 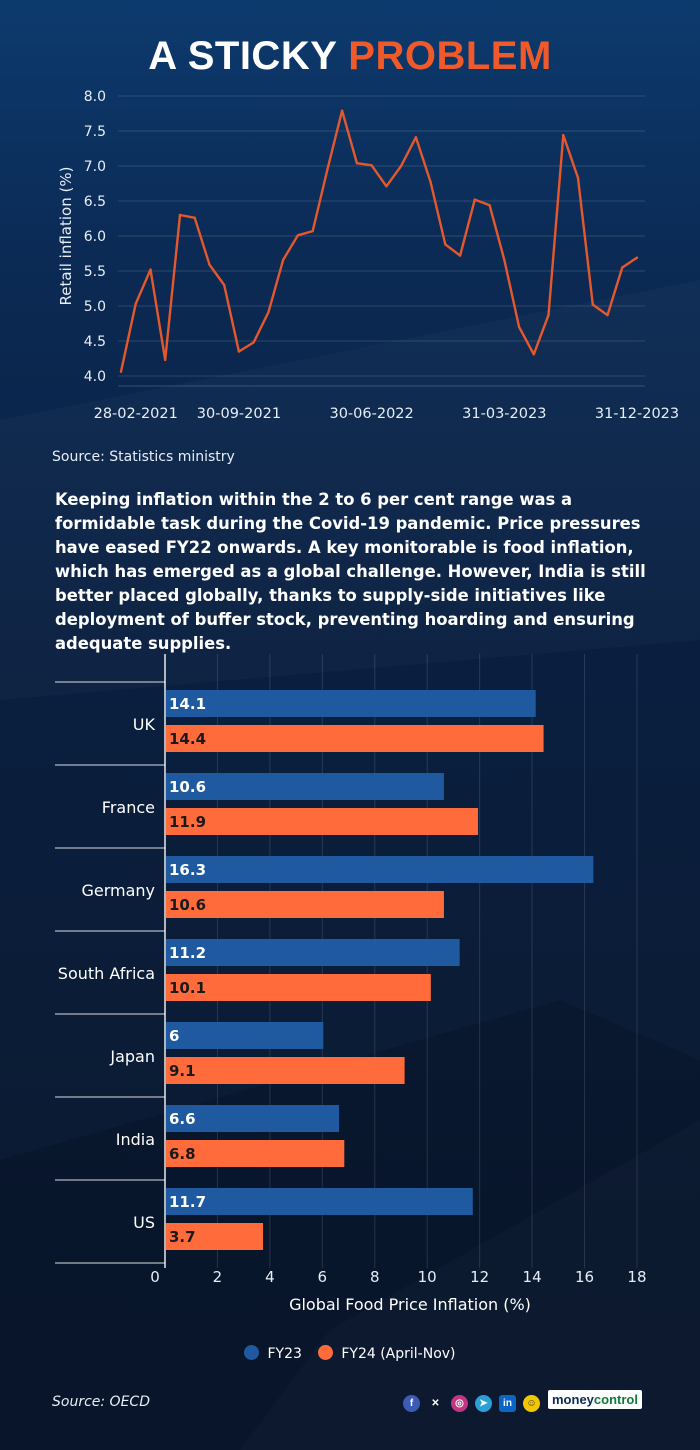 What do you see at coordinates (218, 1277) in the screenshot?
I see `x-tick-label: 2` at bounding box center [218, 1277].